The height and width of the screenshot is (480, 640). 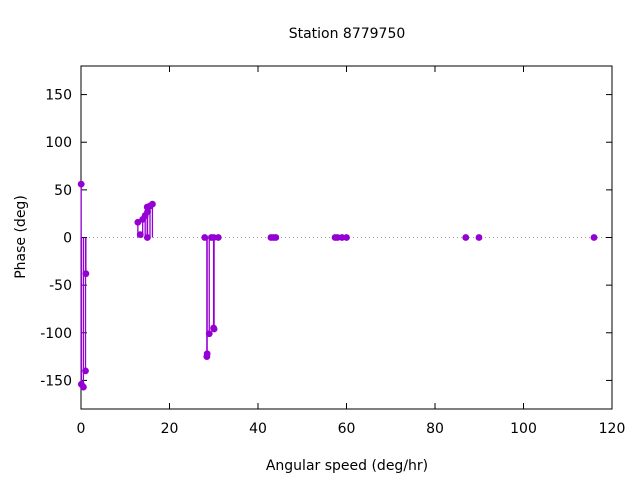 I want to click on x-tick-label: 100, so click(x=523, y=429).